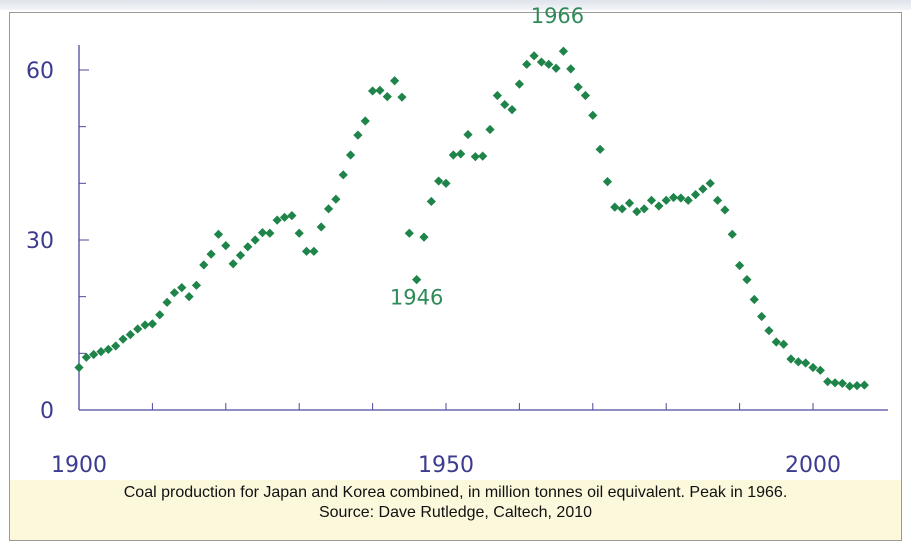 The image size is (911, 548). Describe the element at coordinates (40, 71) in the screenshot. I see `y-tick-label: 60` at that location.